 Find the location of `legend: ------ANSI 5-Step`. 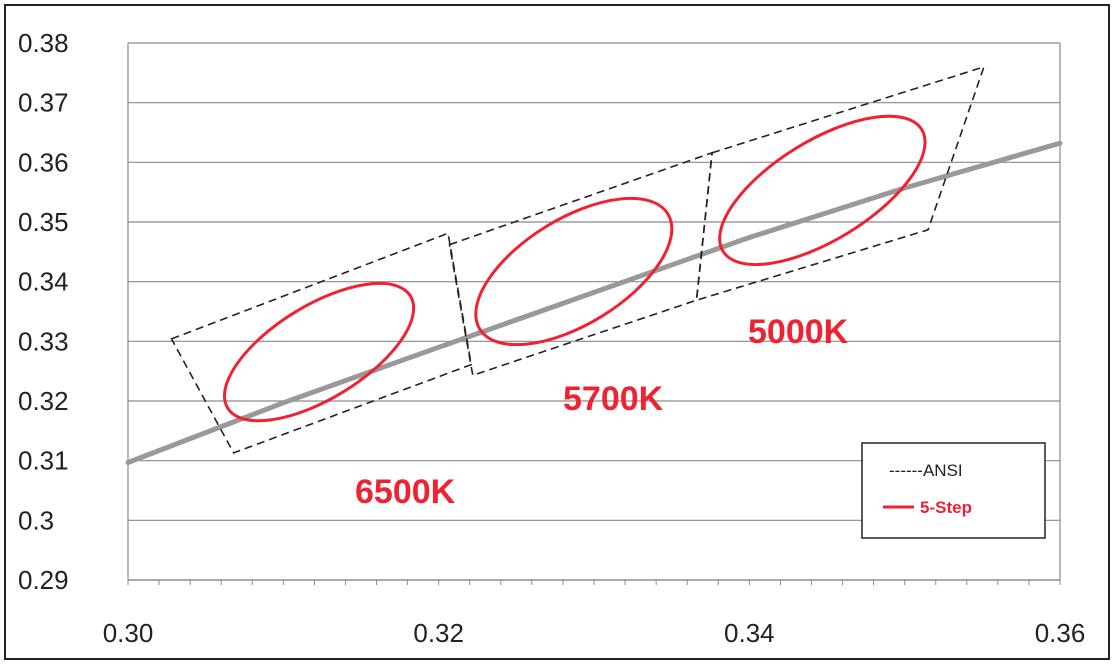

legend: ------ANSI 5-Step is located at coordinates (953, 490).